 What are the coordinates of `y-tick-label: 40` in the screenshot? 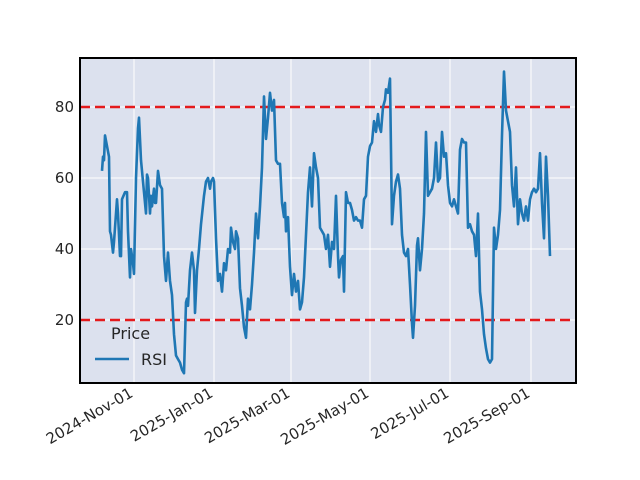 It's located at (64, 249).